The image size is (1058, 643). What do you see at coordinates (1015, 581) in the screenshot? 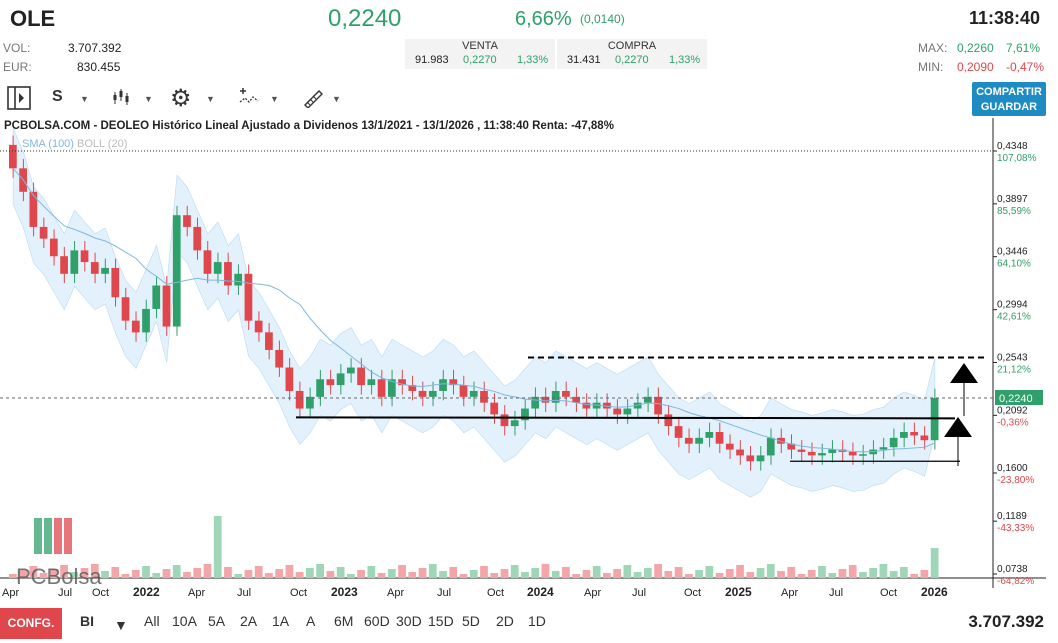
I see `y-tick-pct: -64,82%` at bounding box center [1015, 581].